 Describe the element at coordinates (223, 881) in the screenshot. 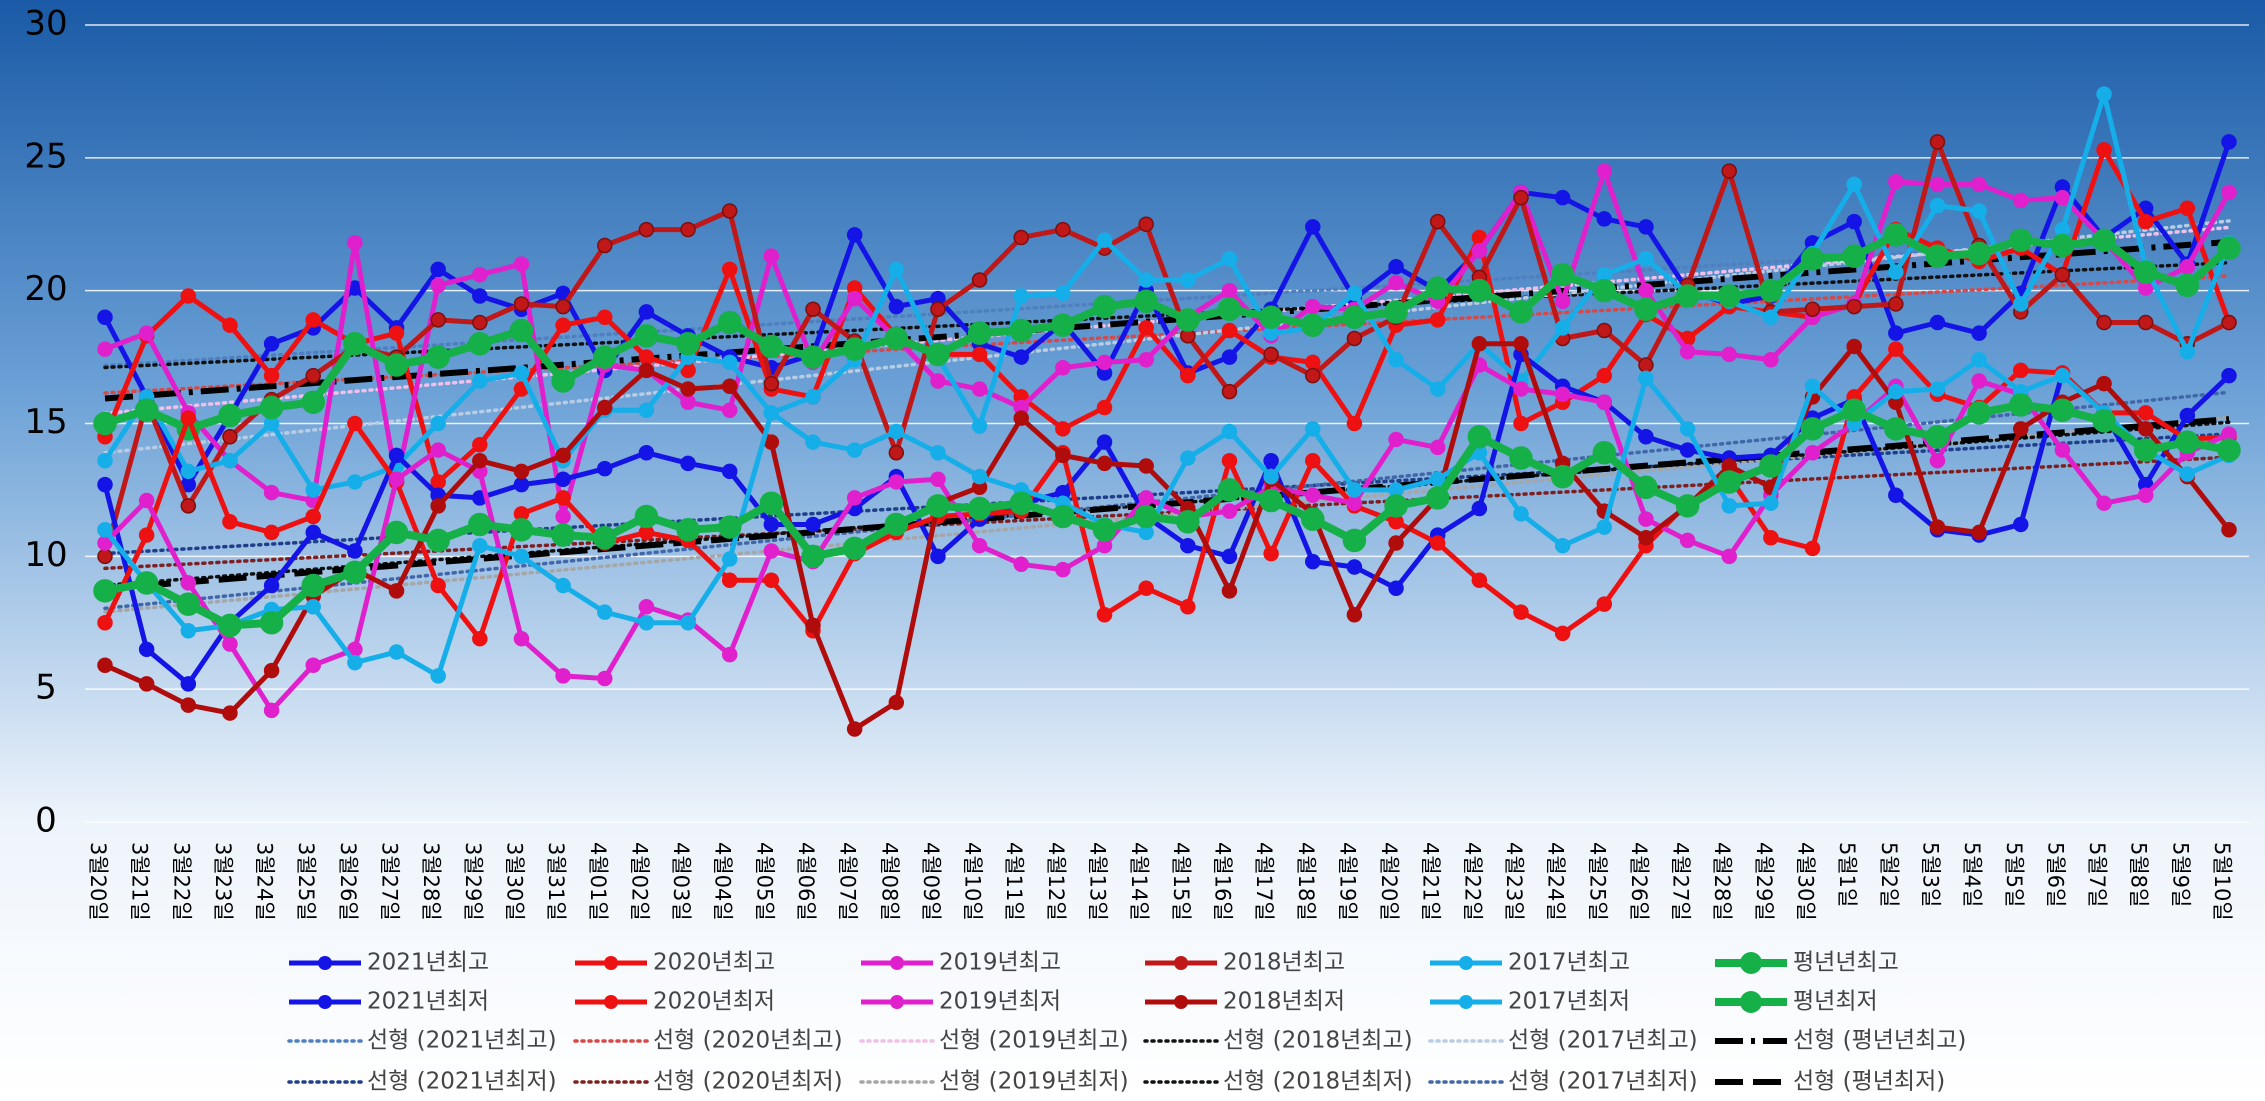

I see `x-tick-label: 3월23일` at that location.